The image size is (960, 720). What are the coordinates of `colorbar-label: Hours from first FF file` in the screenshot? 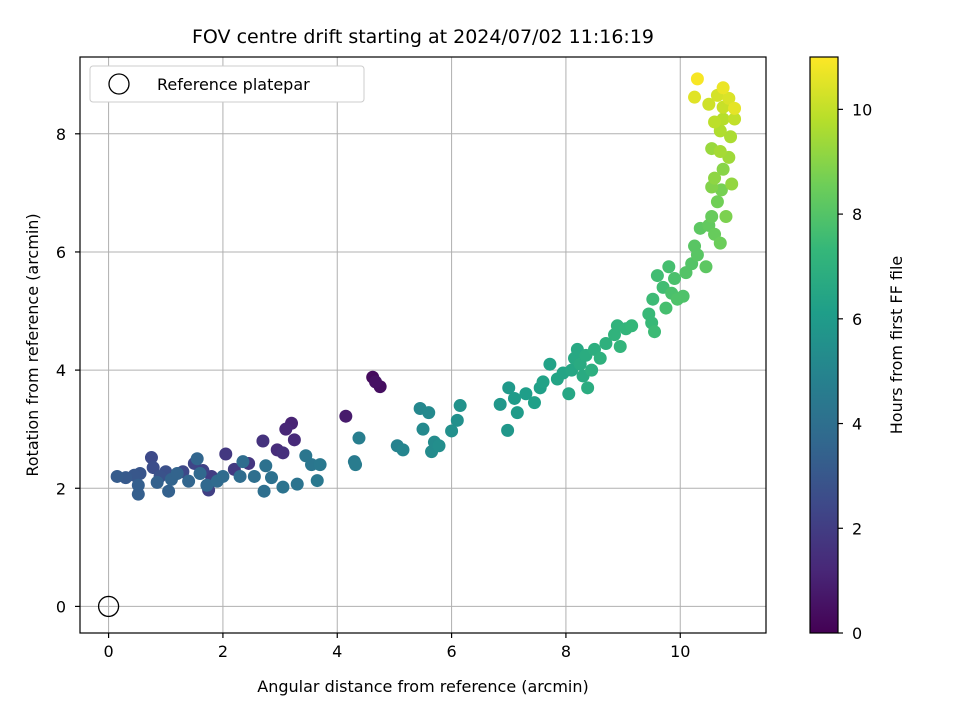 It's located at (896, 345).